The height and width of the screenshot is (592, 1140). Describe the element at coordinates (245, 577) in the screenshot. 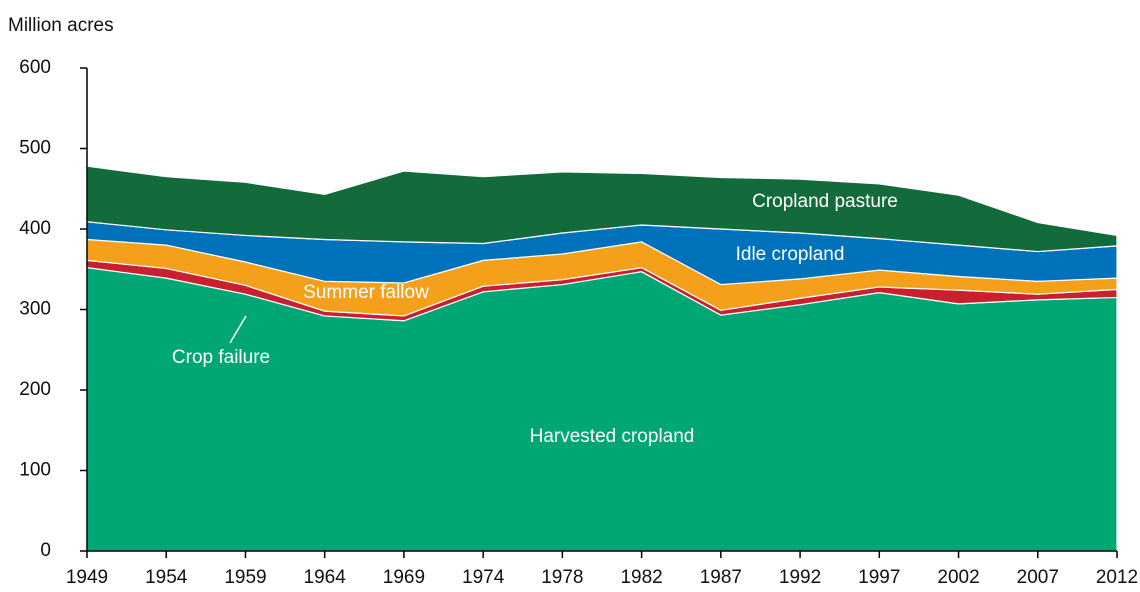

I see `x-tick-label: 1959` at that location.